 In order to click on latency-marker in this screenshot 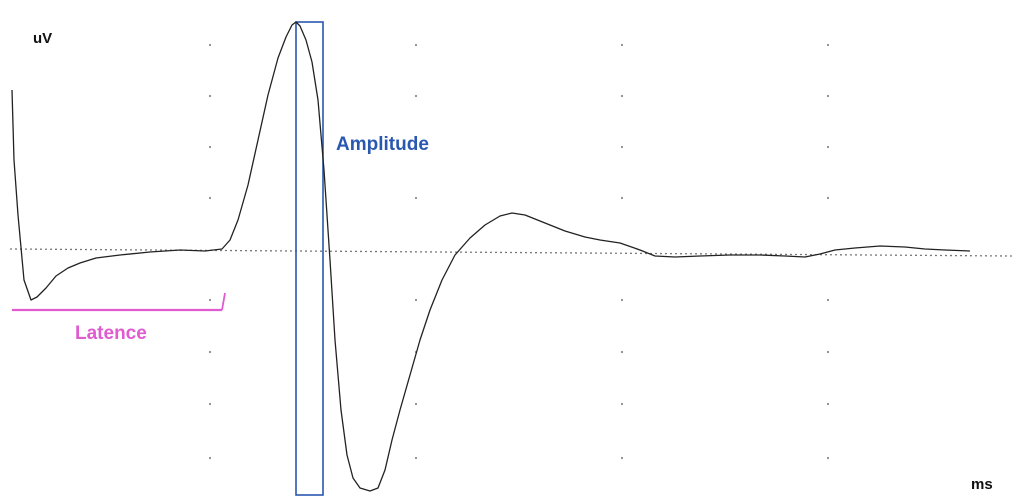, I will do `click(119, 302)`.